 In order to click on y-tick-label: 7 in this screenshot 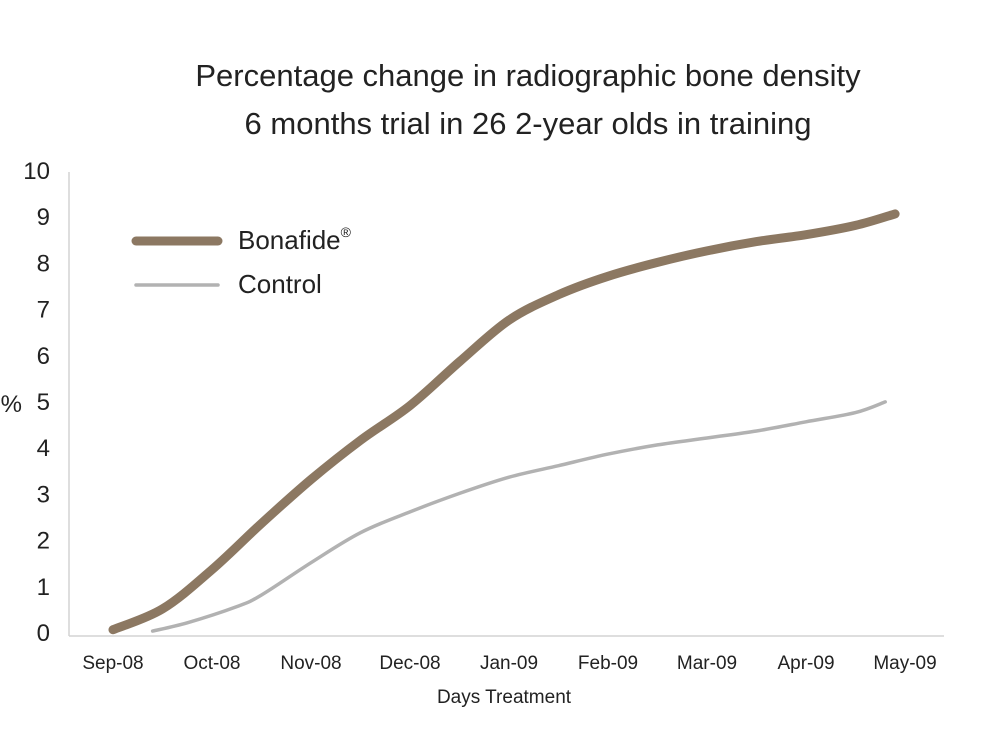, I will do `click(43, 310)`.